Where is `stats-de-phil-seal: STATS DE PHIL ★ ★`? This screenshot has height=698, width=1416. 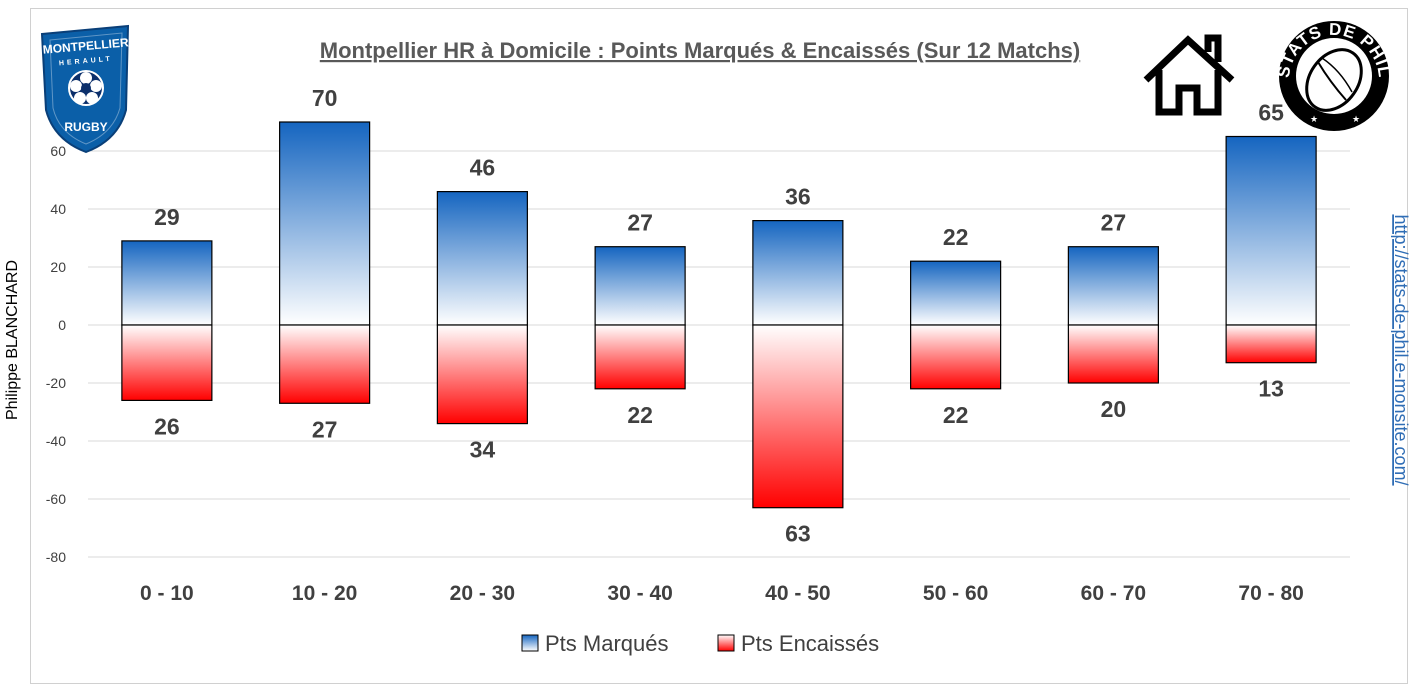
stats-de-phil-seal: STATS DE PHIL ★ ★ is located at coordinates (1333, 75).